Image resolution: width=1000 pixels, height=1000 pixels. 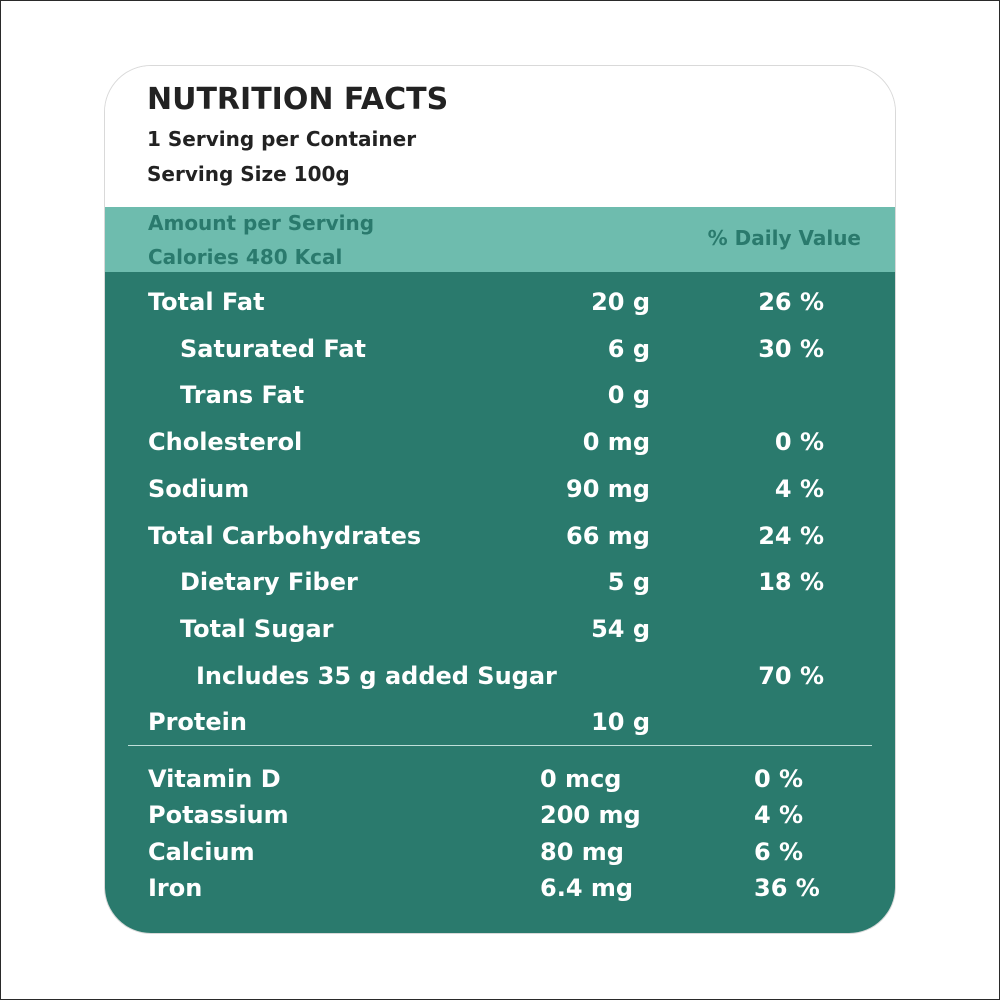 What do you see at coordinates (175, 887) in the screenshot?
I see `vitamin-label: Iron` at bounding box center [175, 887].